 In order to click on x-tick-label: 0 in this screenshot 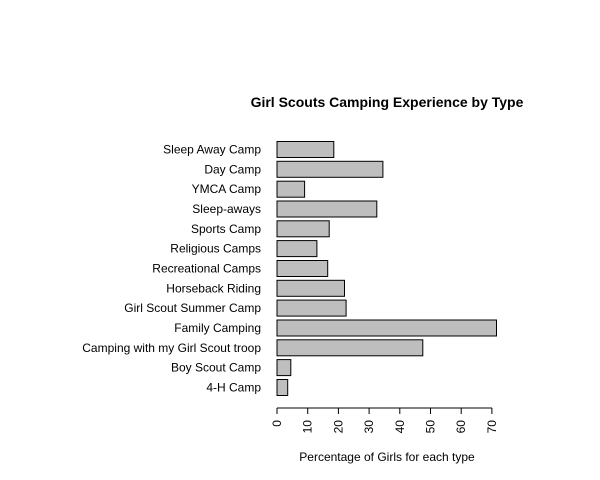, I will do `click(277, 423)`.